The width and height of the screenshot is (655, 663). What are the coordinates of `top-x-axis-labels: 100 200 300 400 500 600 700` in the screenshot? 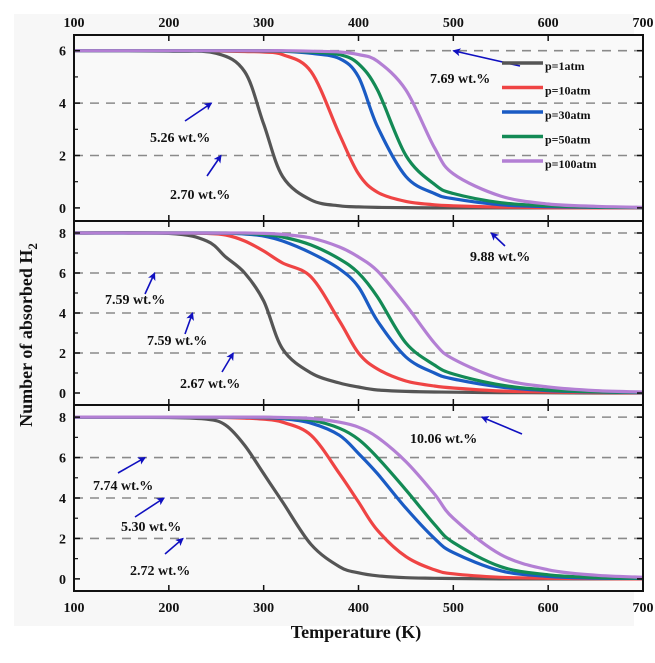 It's located at (359, 23).